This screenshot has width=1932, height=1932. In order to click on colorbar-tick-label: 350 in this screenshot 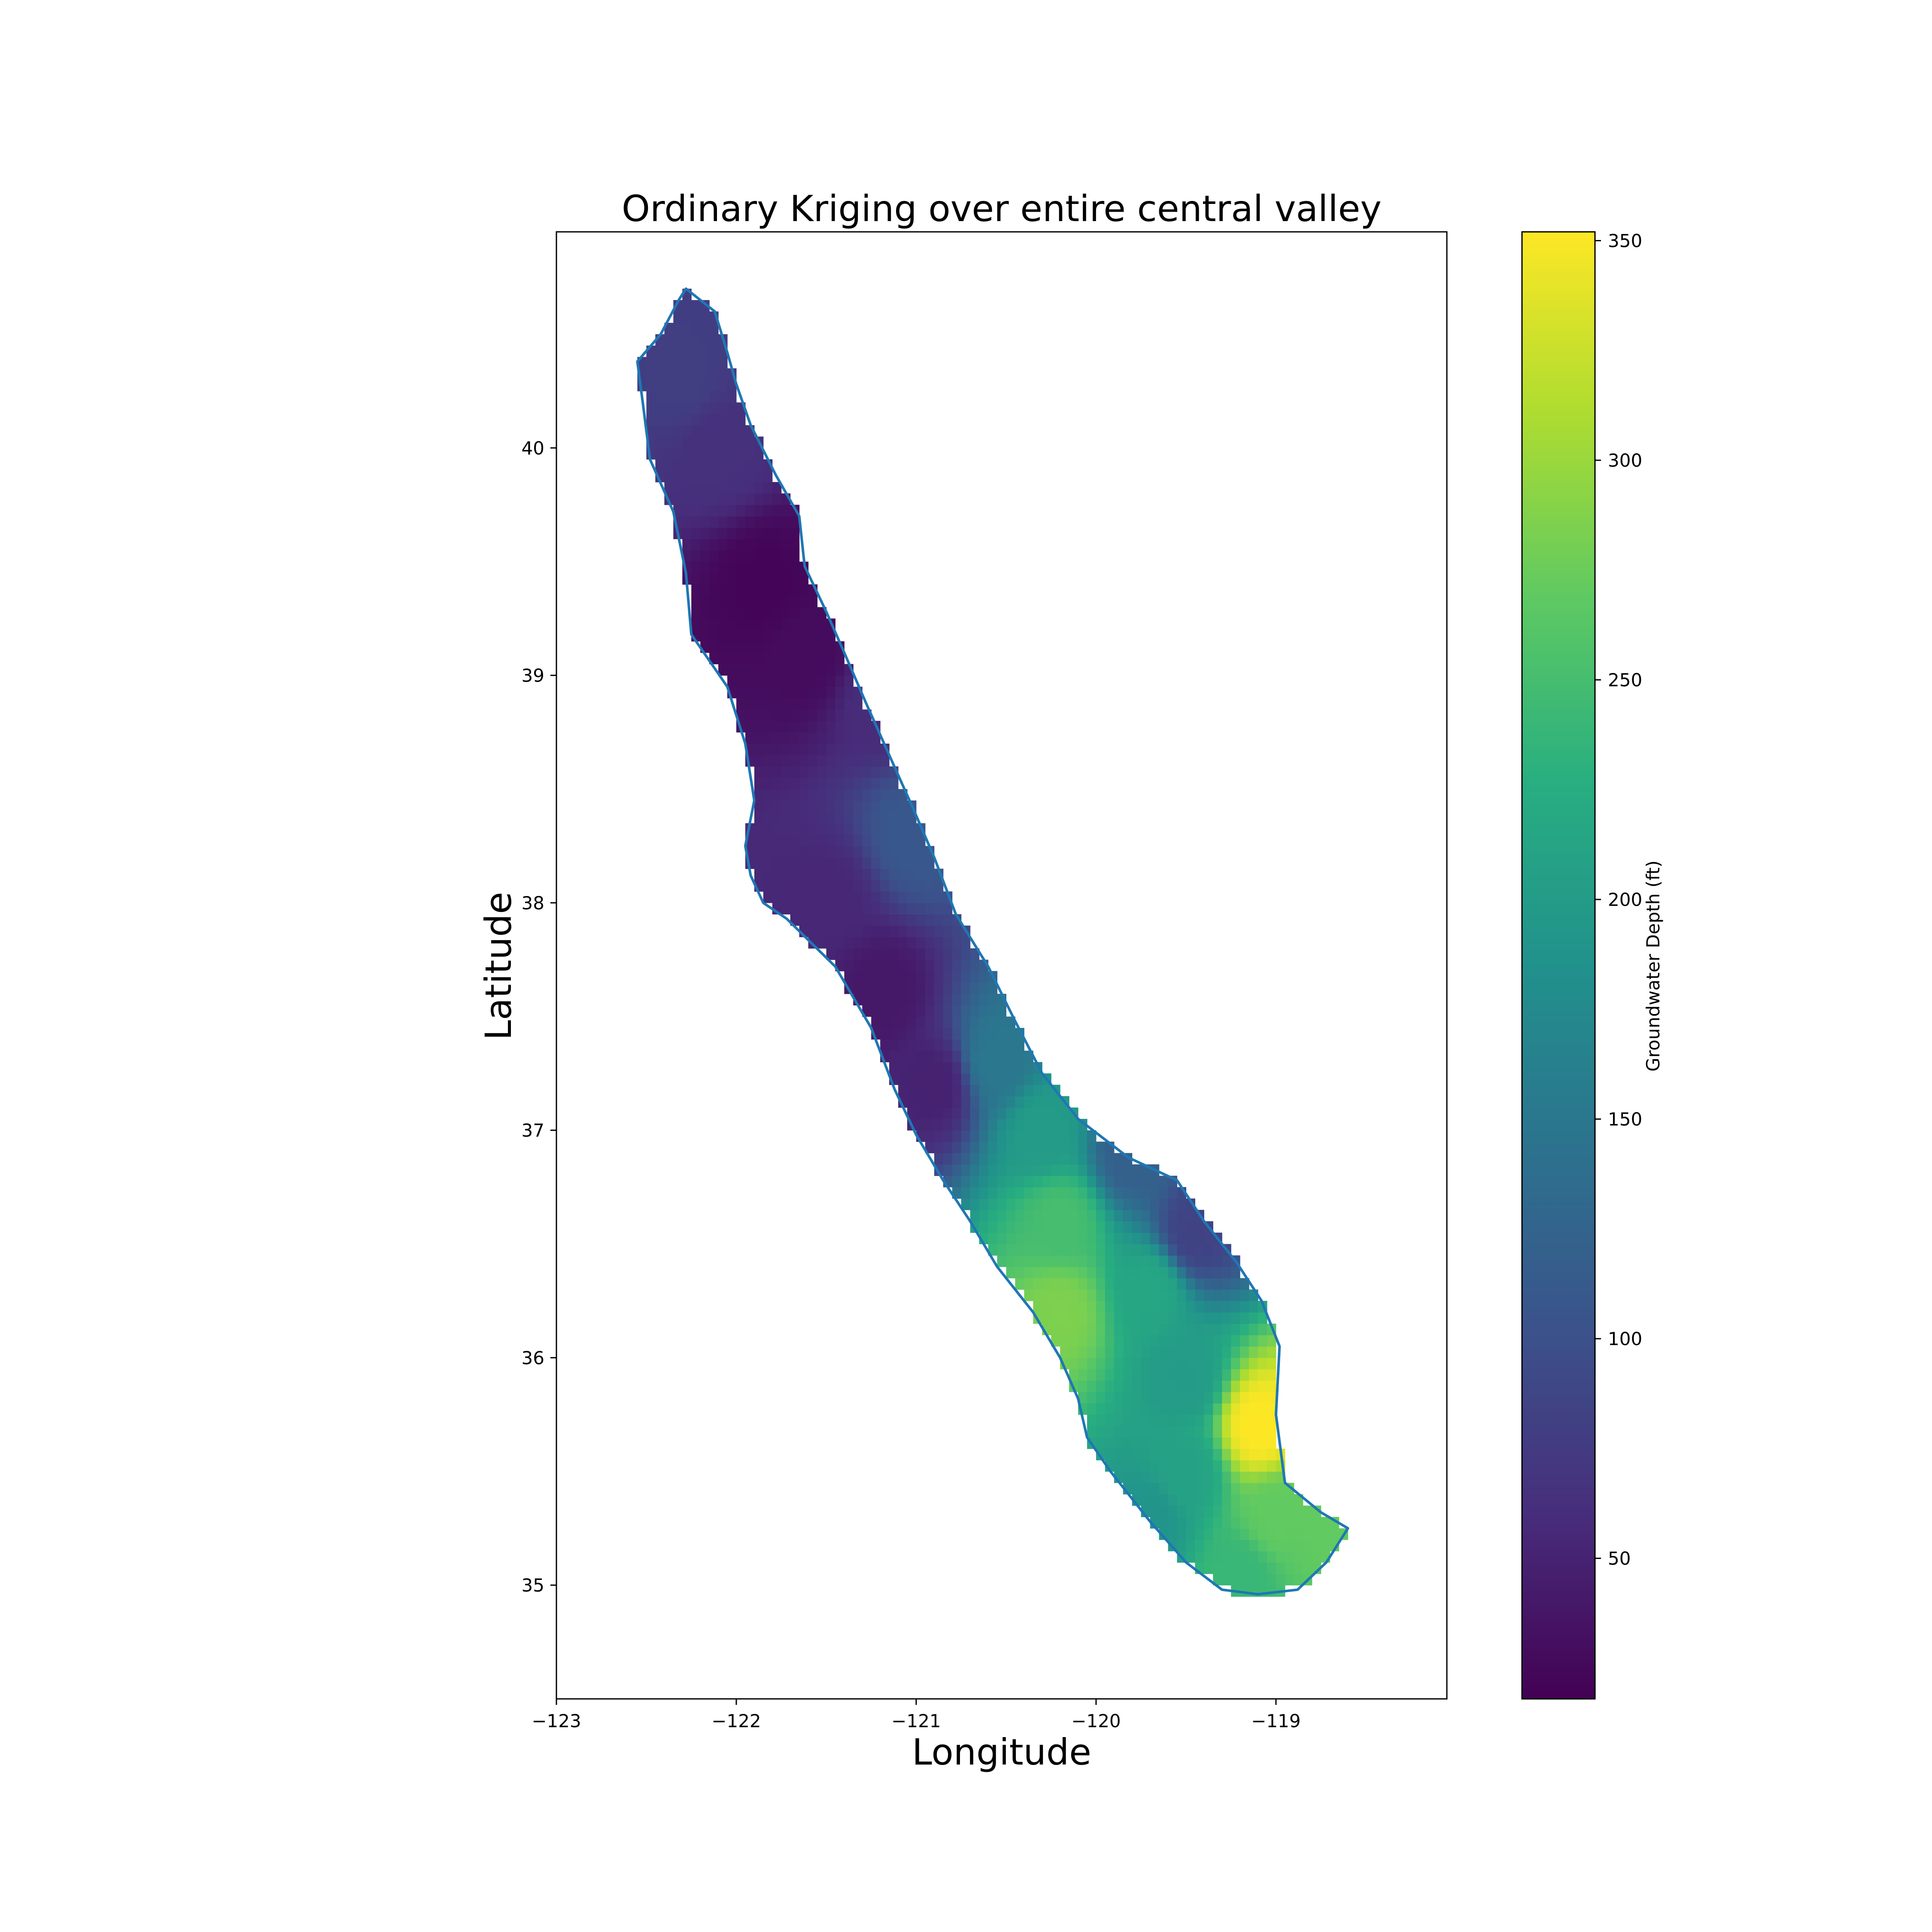, I will do `click(1625, 240)`.